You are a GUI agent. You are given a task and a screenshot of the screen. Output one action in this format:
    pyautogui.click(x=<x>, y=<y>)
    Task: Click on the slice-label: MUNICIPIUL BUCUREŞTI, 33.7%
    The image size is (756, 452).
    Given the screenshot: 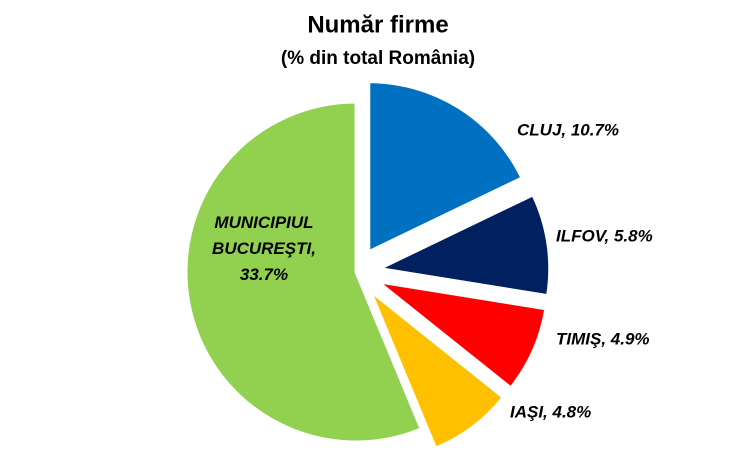 What is the action you would take?
    pyautogui.click(x=264, y=248)
    